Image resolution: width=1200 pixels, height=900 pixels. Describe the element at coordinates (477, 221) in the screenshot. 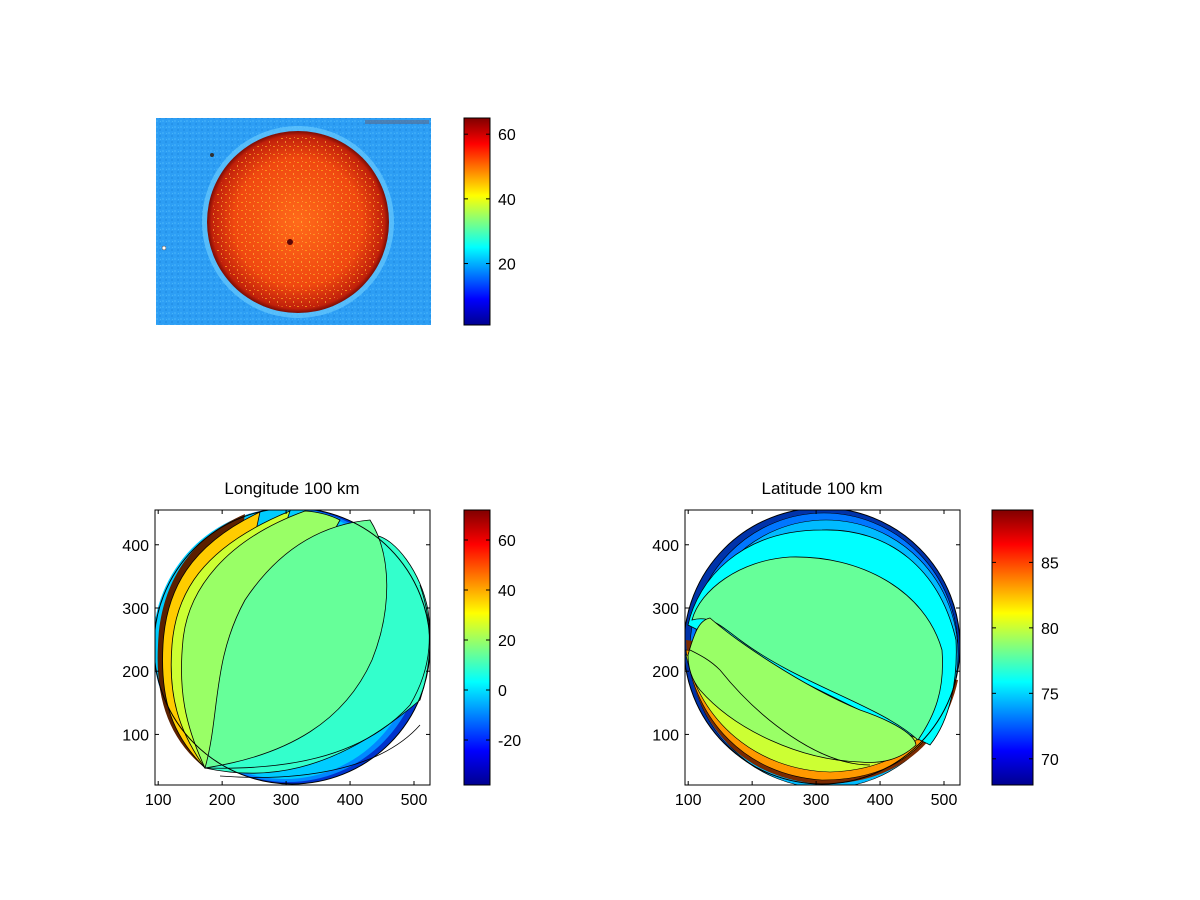

I see `colorbar-image-bar` at that location.